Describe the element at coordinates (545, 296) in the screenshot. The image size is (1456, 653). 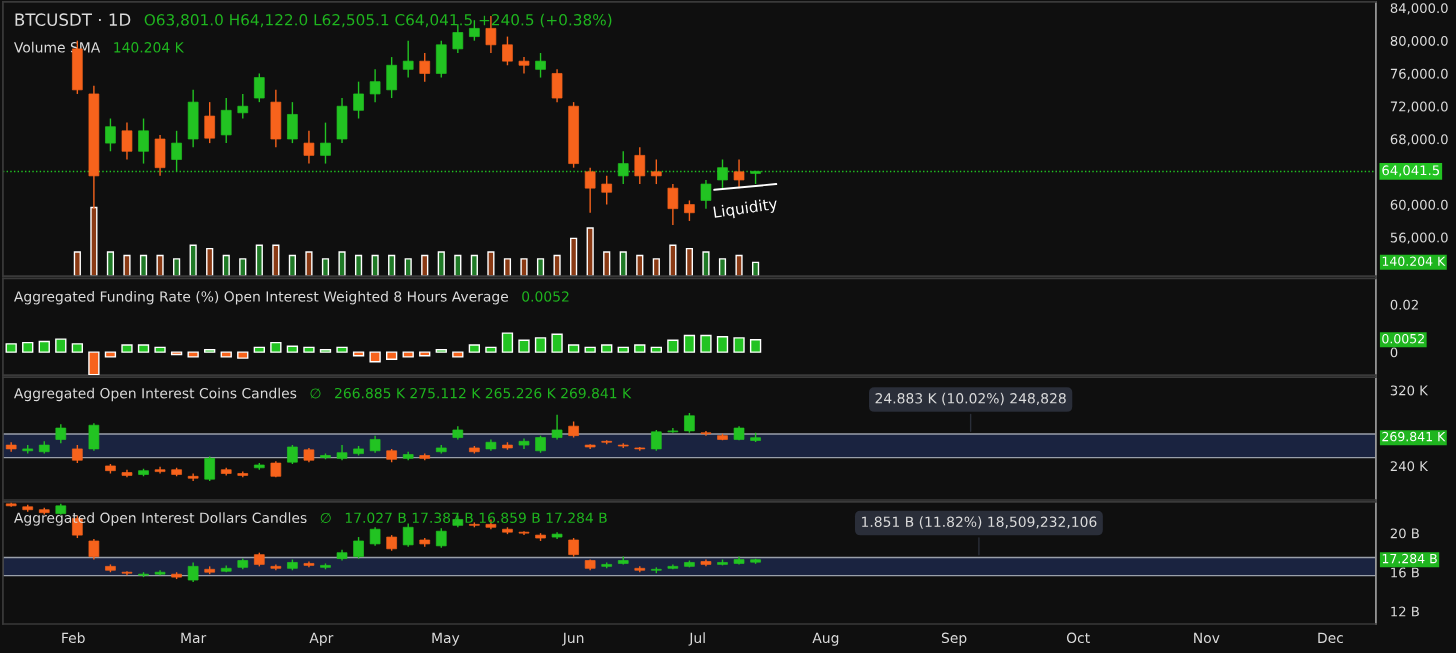
I see `annotation: 0.0052` at that location.